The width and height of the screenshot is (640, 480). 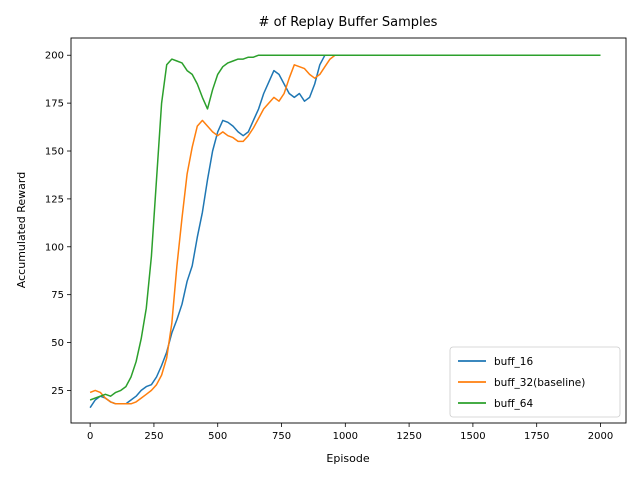 I want to click on y-tick-label: 100, so click(x=54, y=247).